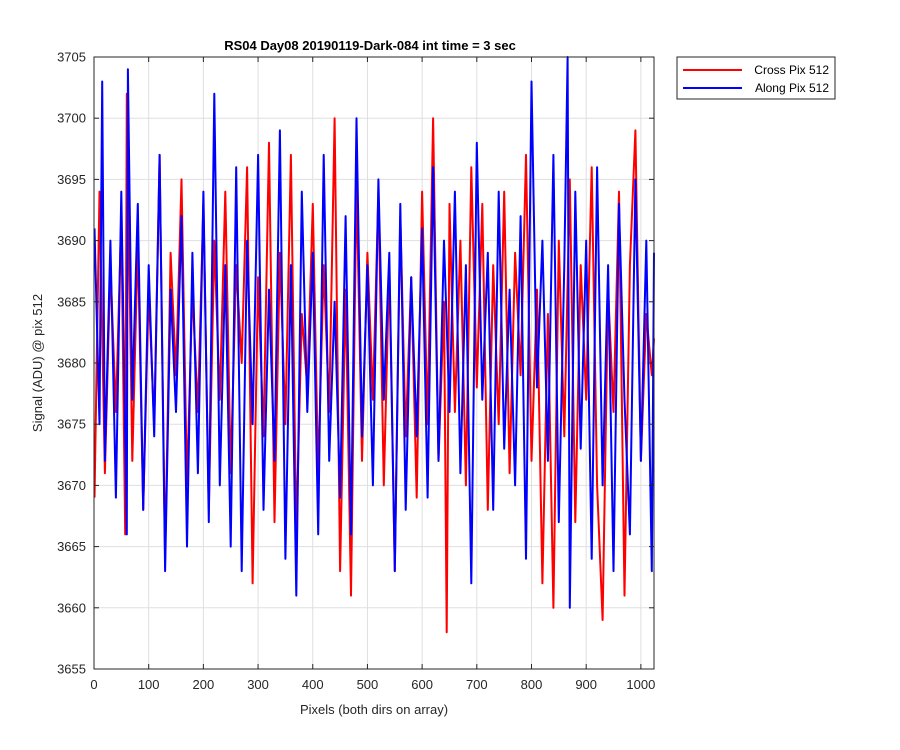 This screenshot has height=750, width=900. What do you see at coordinates (71, 118) in the screenshot?
I see `y-tick-label: 3700` at bounding box center [71, 118].